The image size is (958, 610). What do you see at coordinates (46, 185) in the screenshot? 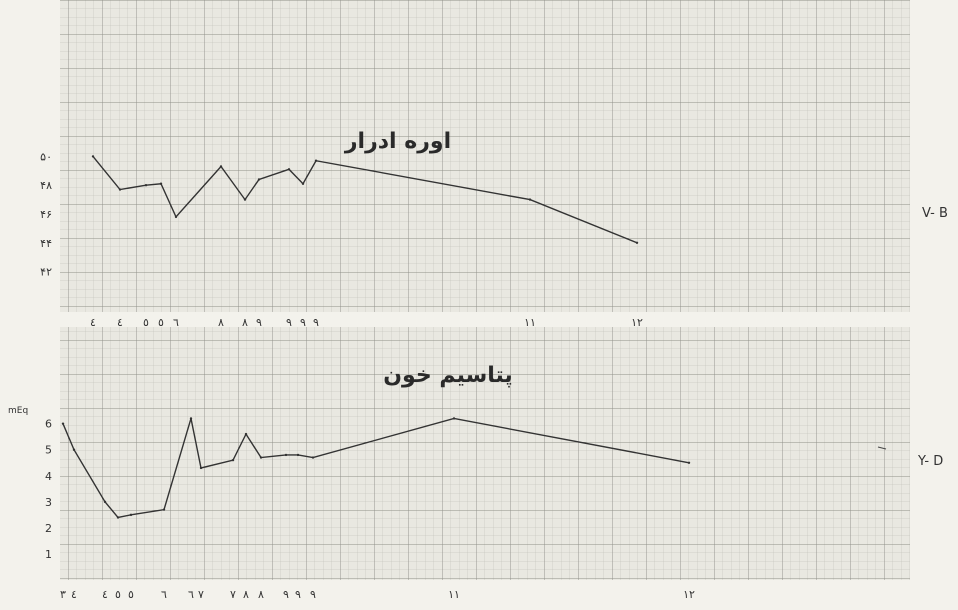
I see `y-tick-label: ۴۸` at bounding box center [46, 185].